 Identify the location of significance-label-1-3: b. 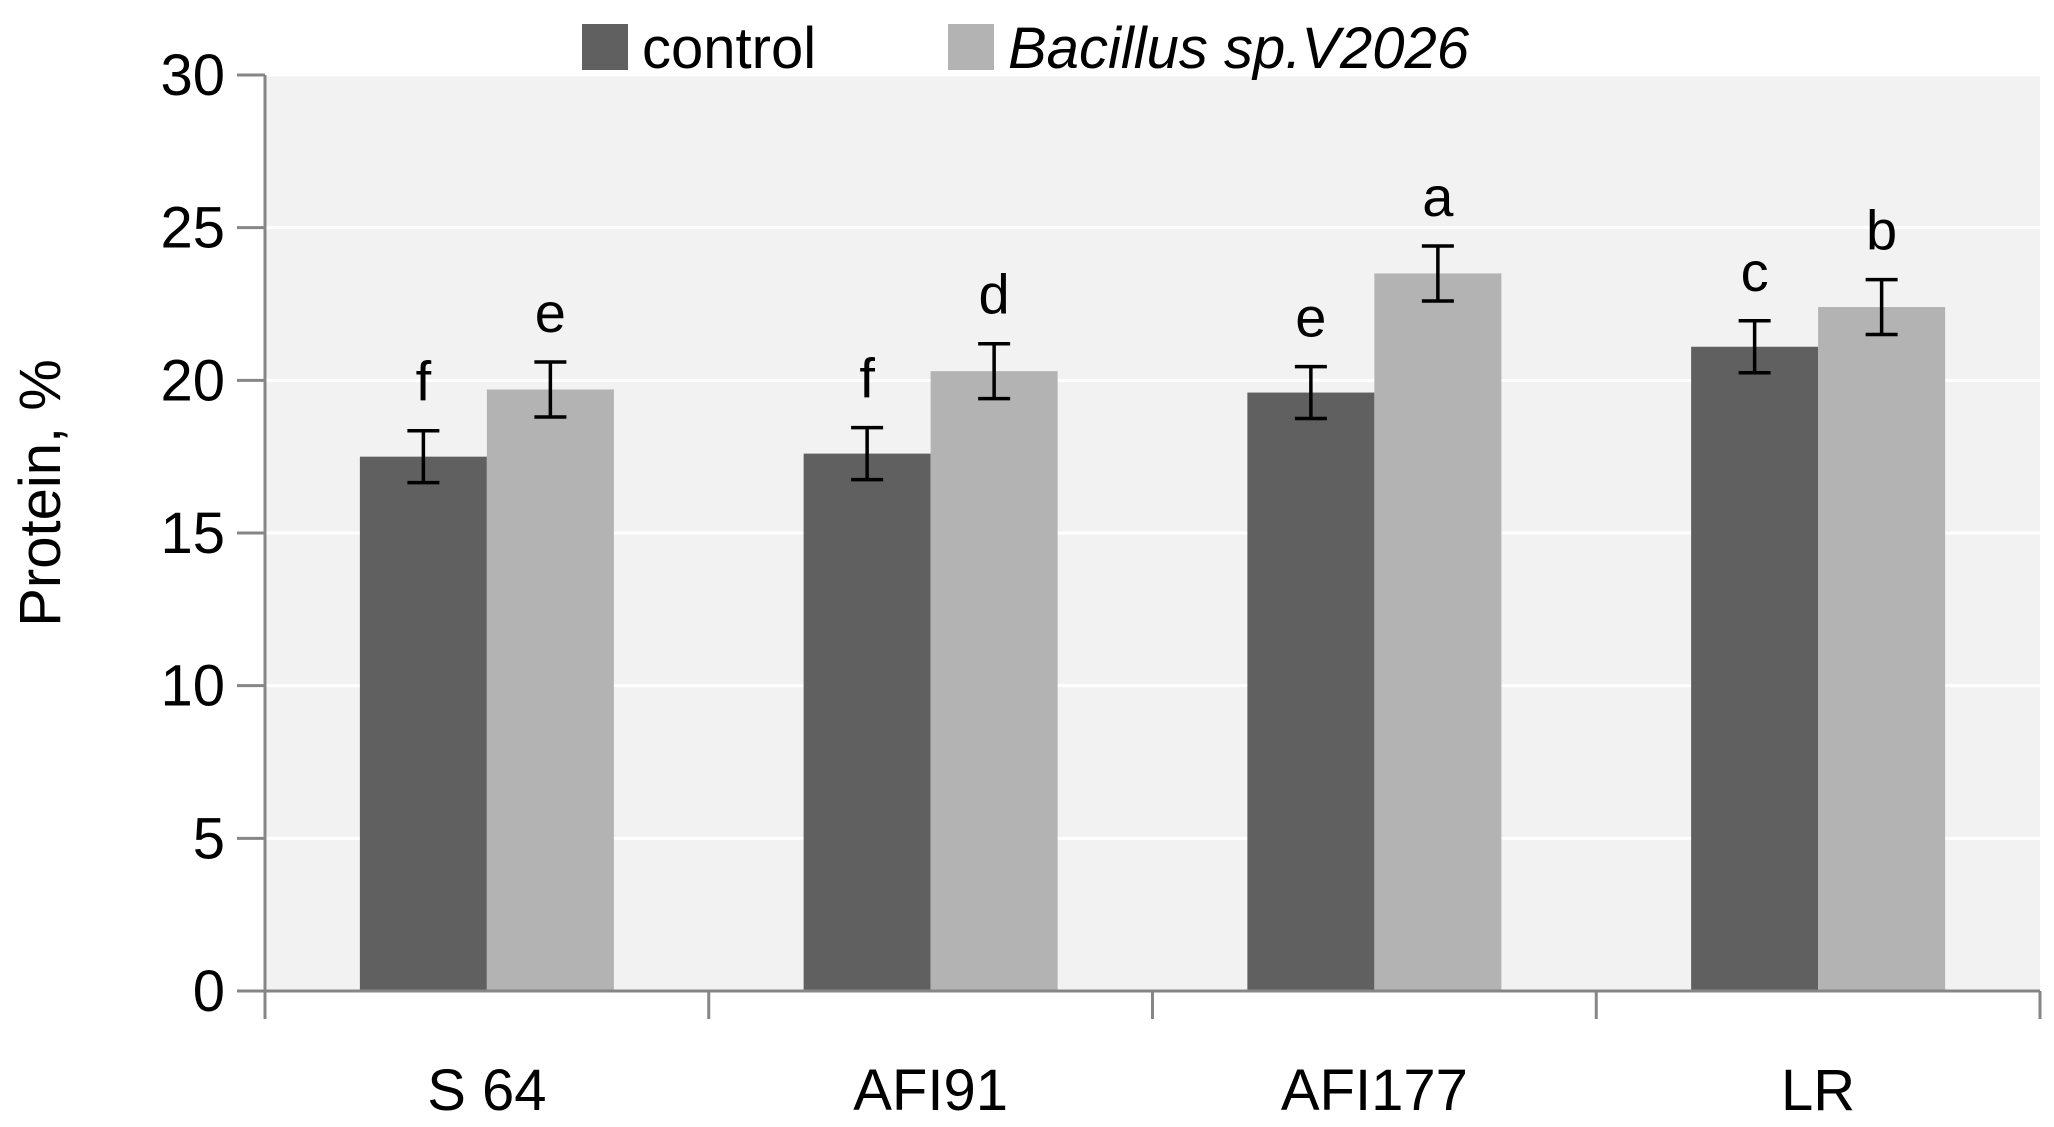
(1881, 230).